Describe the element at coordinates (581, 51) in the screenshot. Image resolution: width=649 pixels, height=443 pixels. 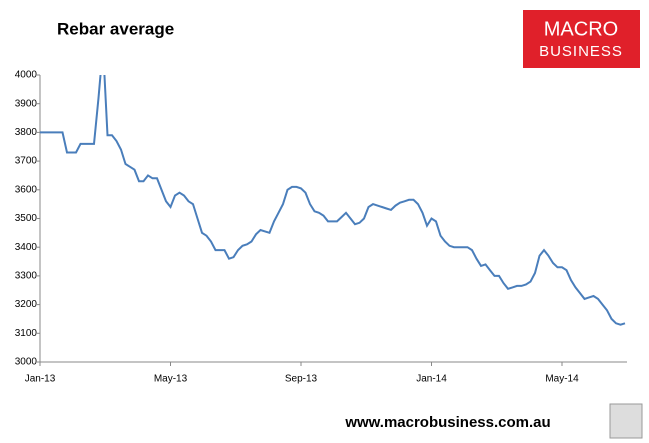
I see `brand-line2: BUSINESS` at that location.